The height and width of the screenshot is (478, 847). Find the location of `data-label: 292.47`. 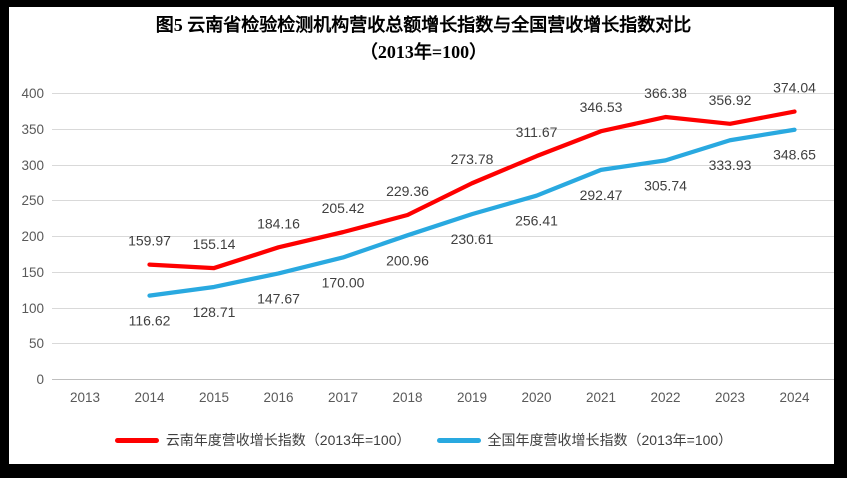

data-label: 292.47 is located at coordinates (601, 195).